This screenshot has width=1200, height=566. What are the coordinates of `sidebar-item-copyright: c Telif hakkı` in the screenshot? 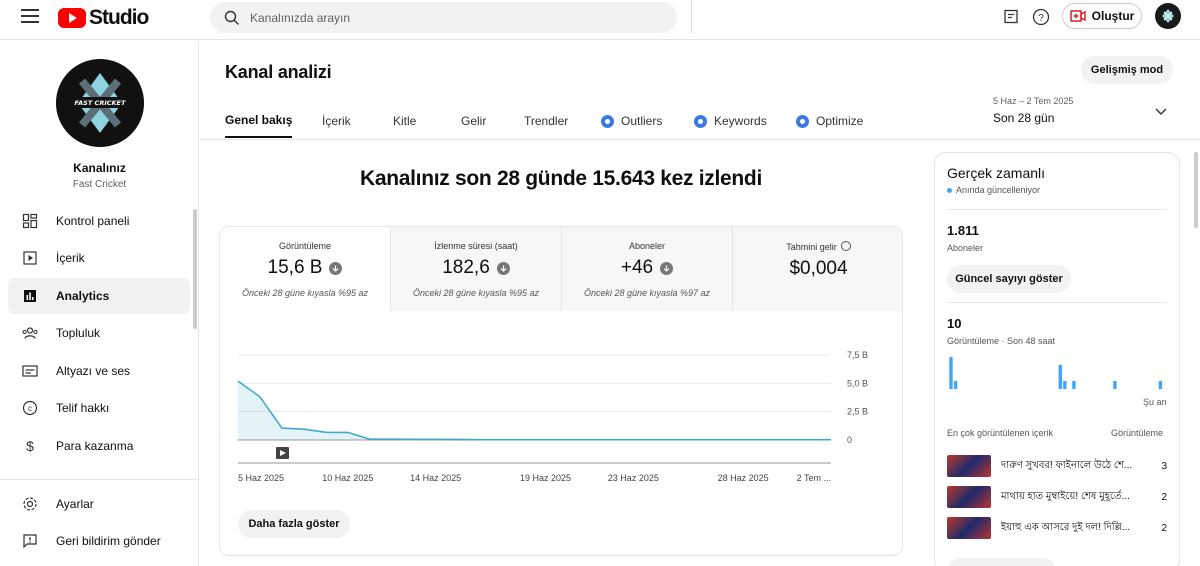 It's located at (99, 408).